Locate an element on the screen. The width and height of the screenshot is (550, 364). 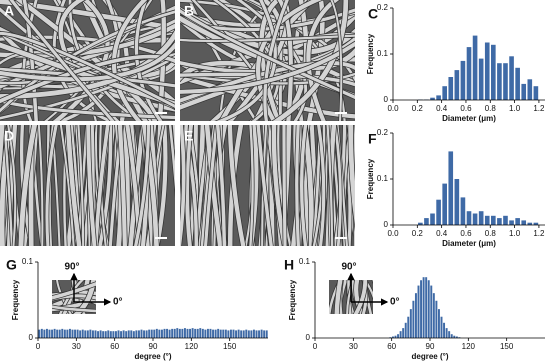
x-tick-label: 150 is located at coordinates (507, 346).